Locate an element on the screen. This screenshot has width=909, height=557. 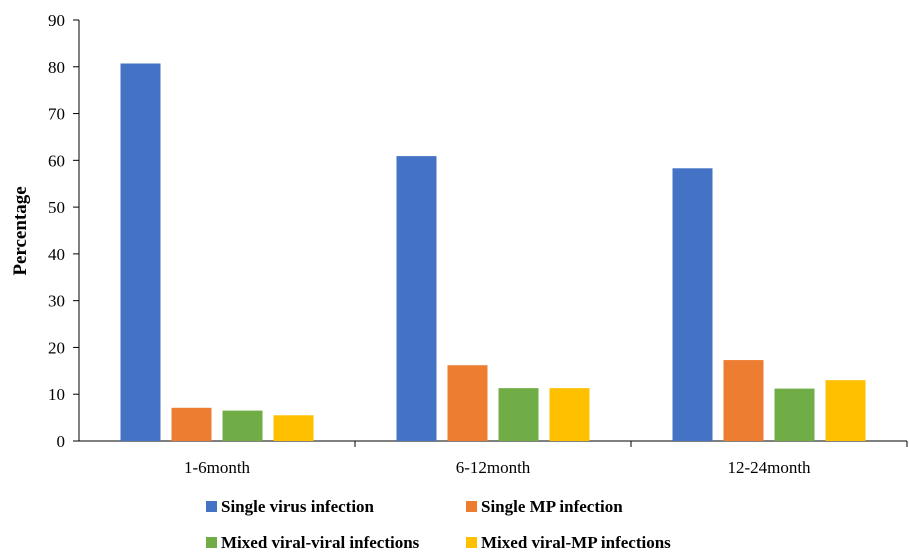
y-tick-label: 60 is located at coordinates (56, 160).